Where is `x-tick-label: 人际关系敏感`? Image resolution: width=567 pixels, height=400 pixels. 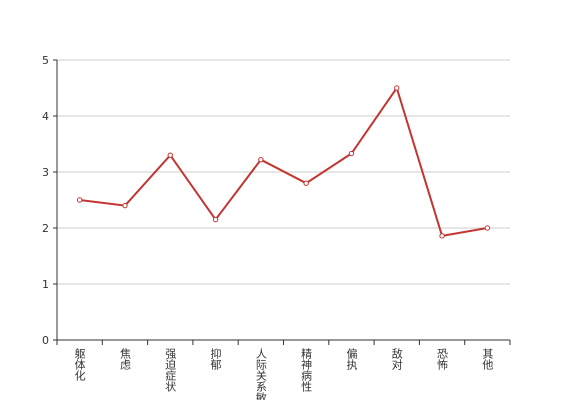
x-tick-label: 人际关系敏感 is located at coordinates (260, 374).